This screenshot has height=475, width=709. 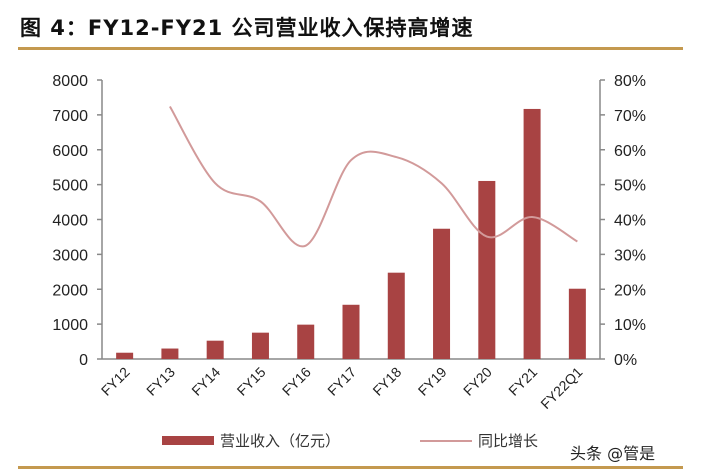 I want to click on left-tick-label: 1000, so click(x=70, y=325).